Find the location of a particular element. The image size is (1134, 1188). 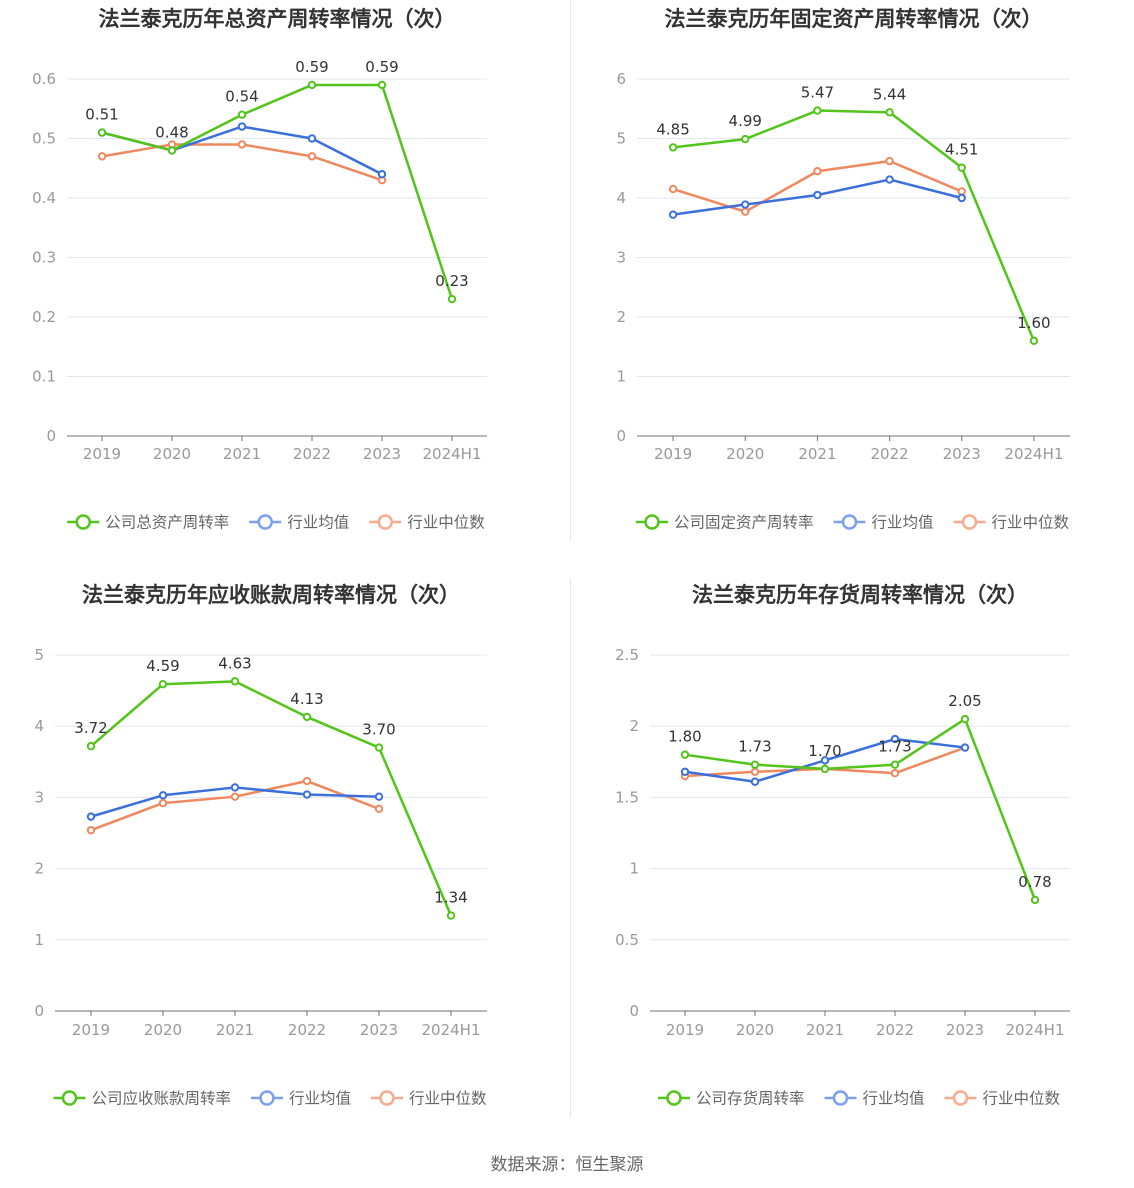

chart-title: 法兰泰克历年应收账款周转率情况（次） is located at coordinates (271, 595).